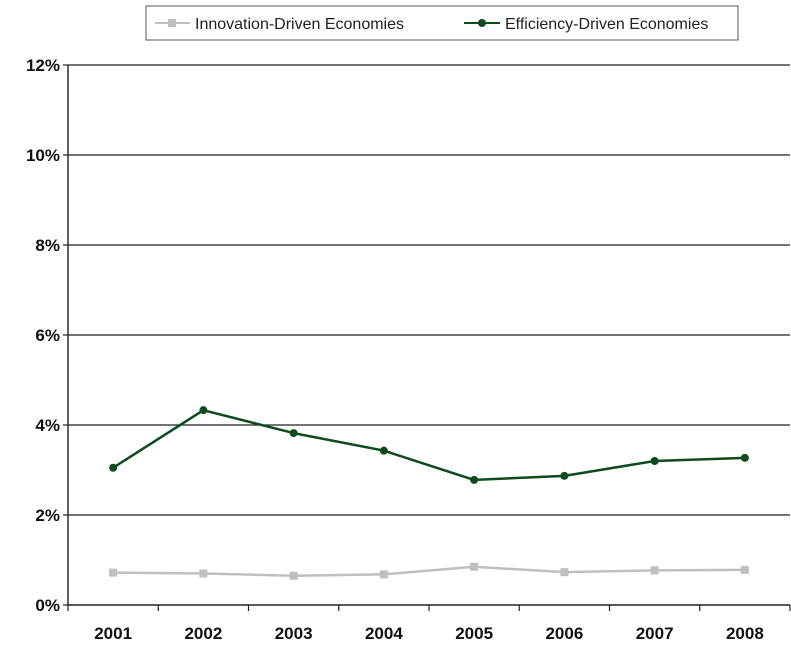  I want to click on y-tick-label: 8%, so click(47, 245).